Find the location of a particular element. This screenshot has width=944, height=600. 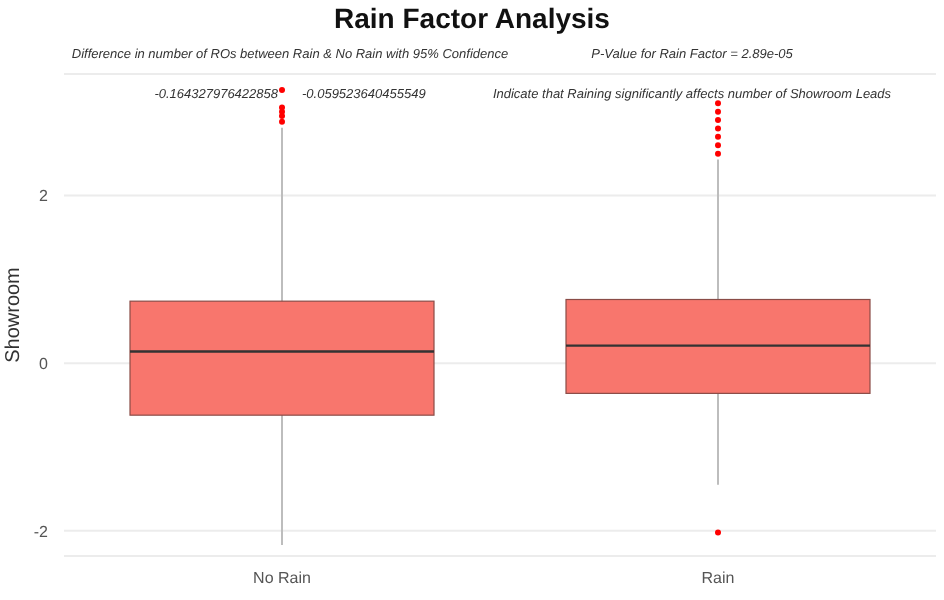

y-tick-label: -2 is located at coordinates (41, 531).